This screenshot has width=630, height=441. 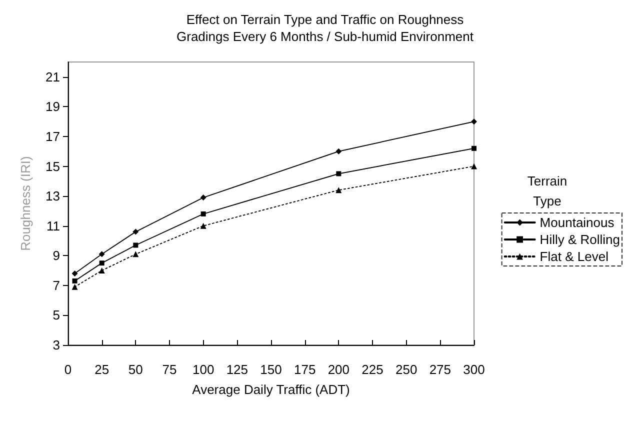 I want to click on legend-title: Terrain Type, so click(x=547, y=191).